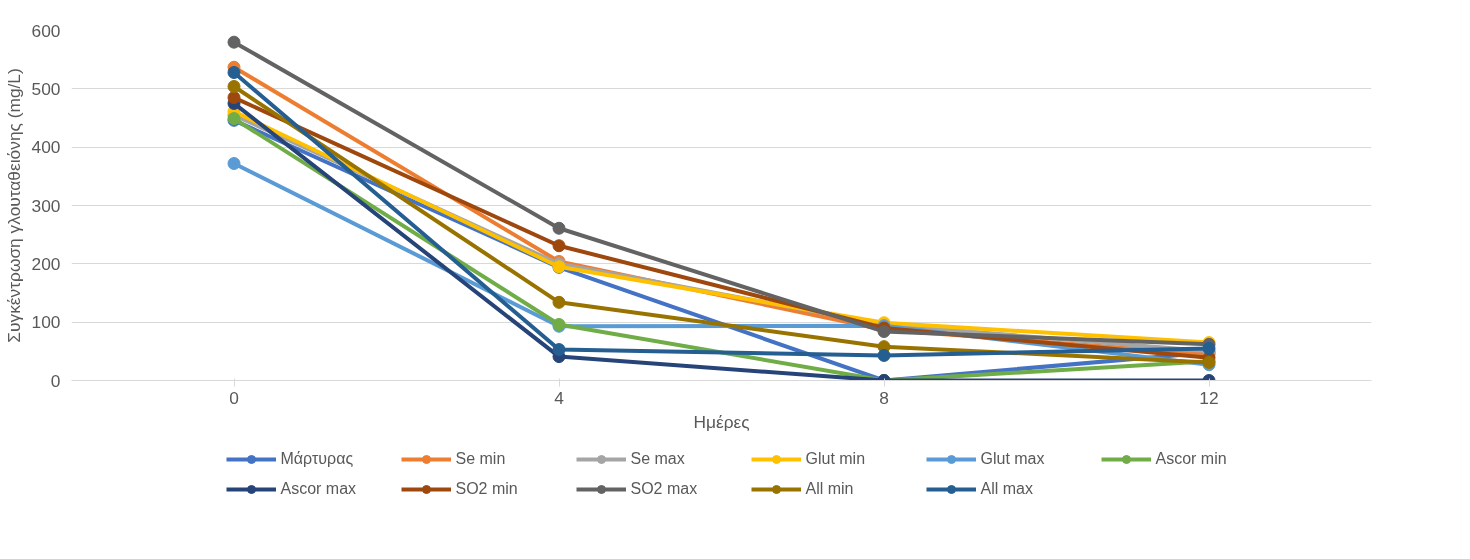  I want to click on legend-label: Μάρτυρας, so click(317, 459).